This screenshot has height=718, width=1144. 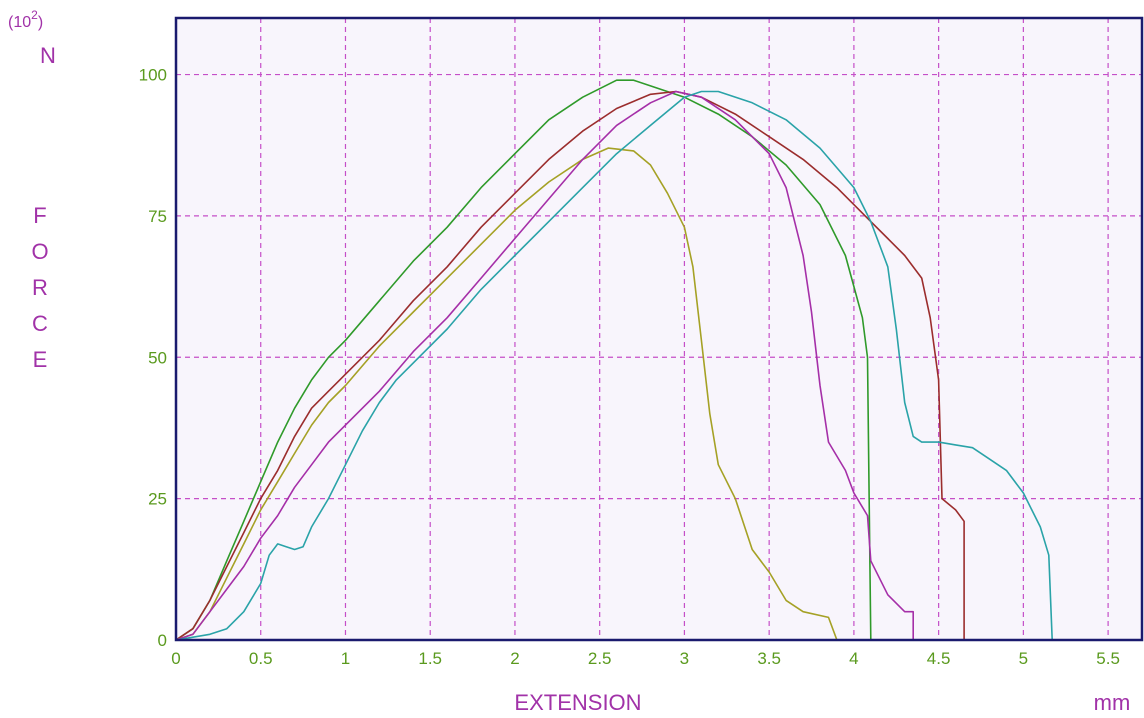 What do you see at coordinates (19, 22) in the screenshot?
I see `y-scale-label: (10` at bounding box center [19, 22].